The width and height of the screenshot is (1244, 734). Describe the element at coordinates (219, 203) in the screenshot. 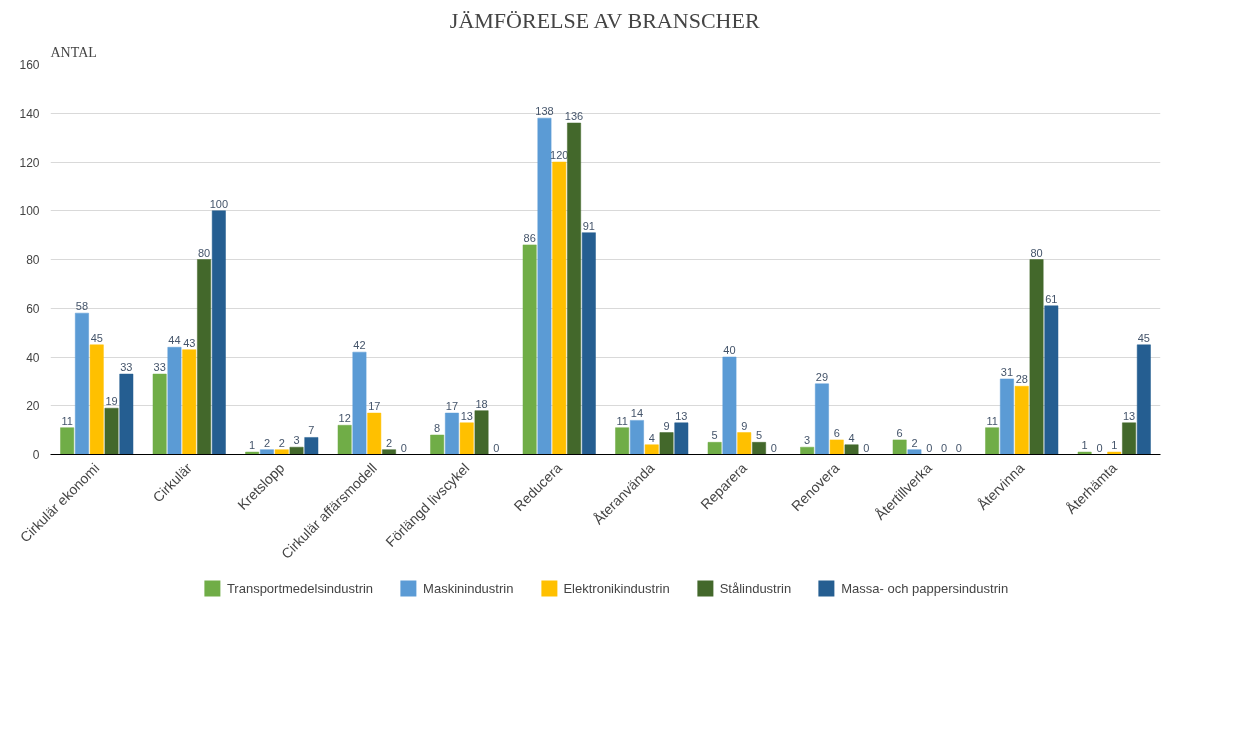

I see `data-label: 100` at that location.